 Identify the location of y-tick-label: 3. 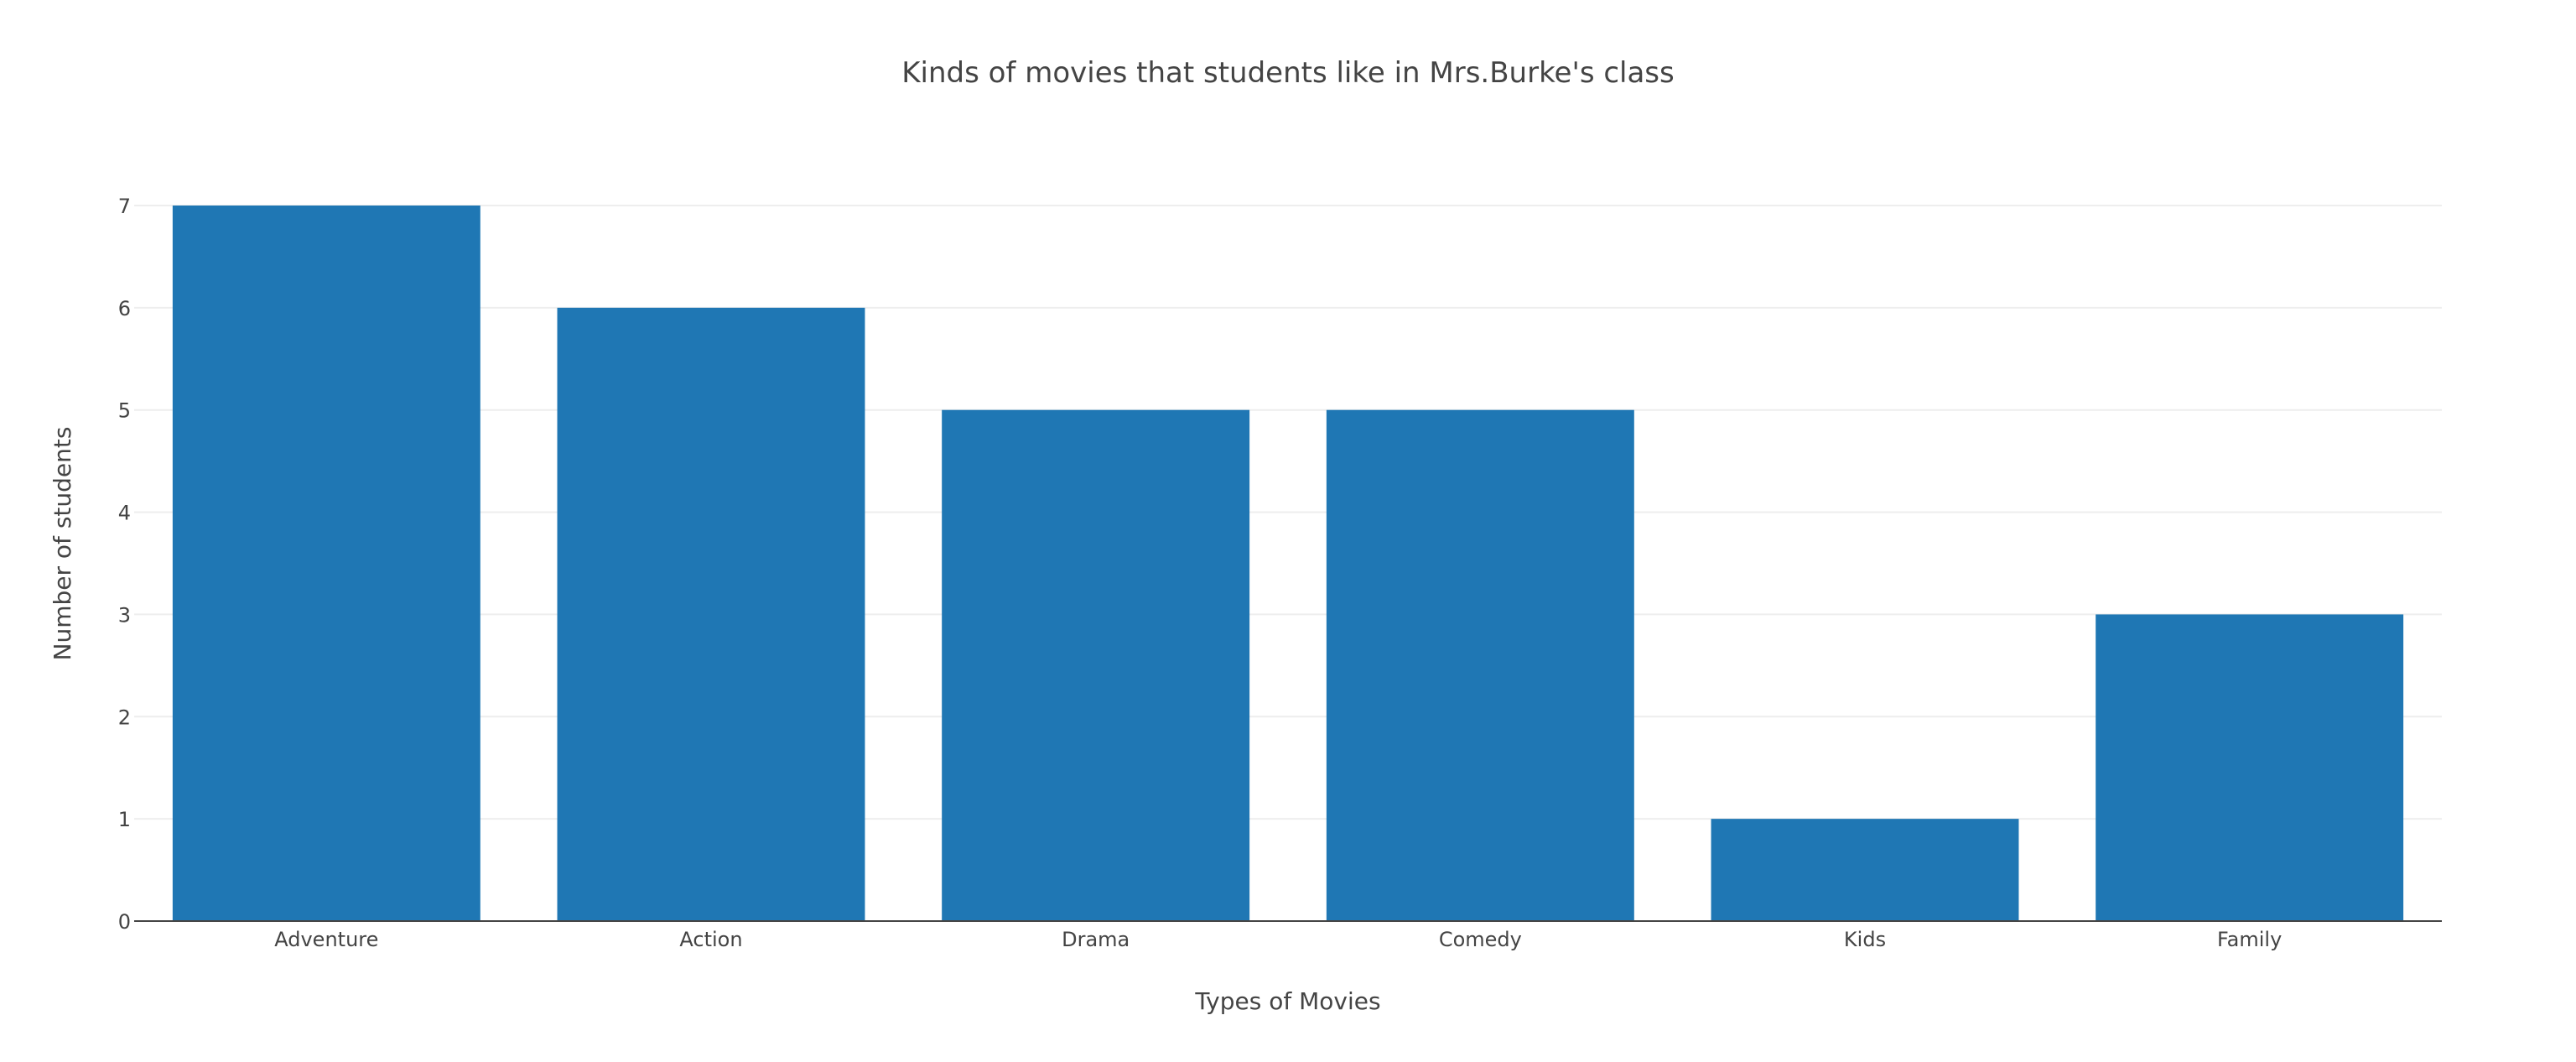
(124, 615).